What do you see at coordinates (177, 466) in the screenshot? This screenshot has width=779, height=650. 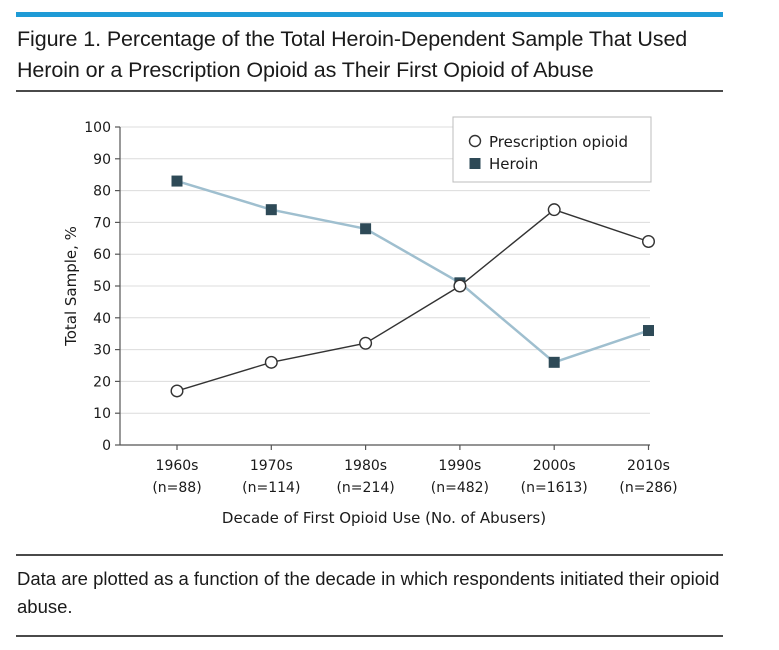 I see `x-tick-label: 1960s` at bounding box center [177, 466].